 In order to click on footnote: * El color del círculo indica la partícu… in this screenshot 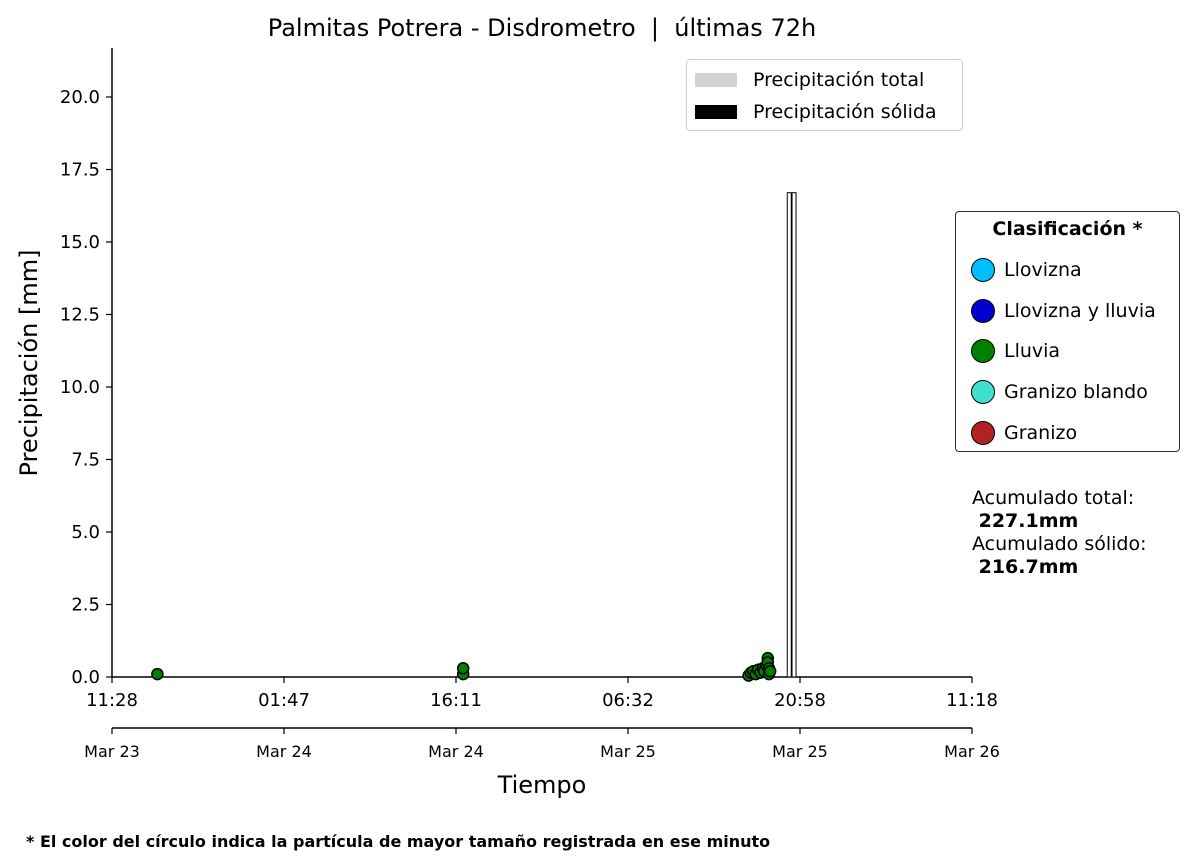, I will do `click(398, 841)`.